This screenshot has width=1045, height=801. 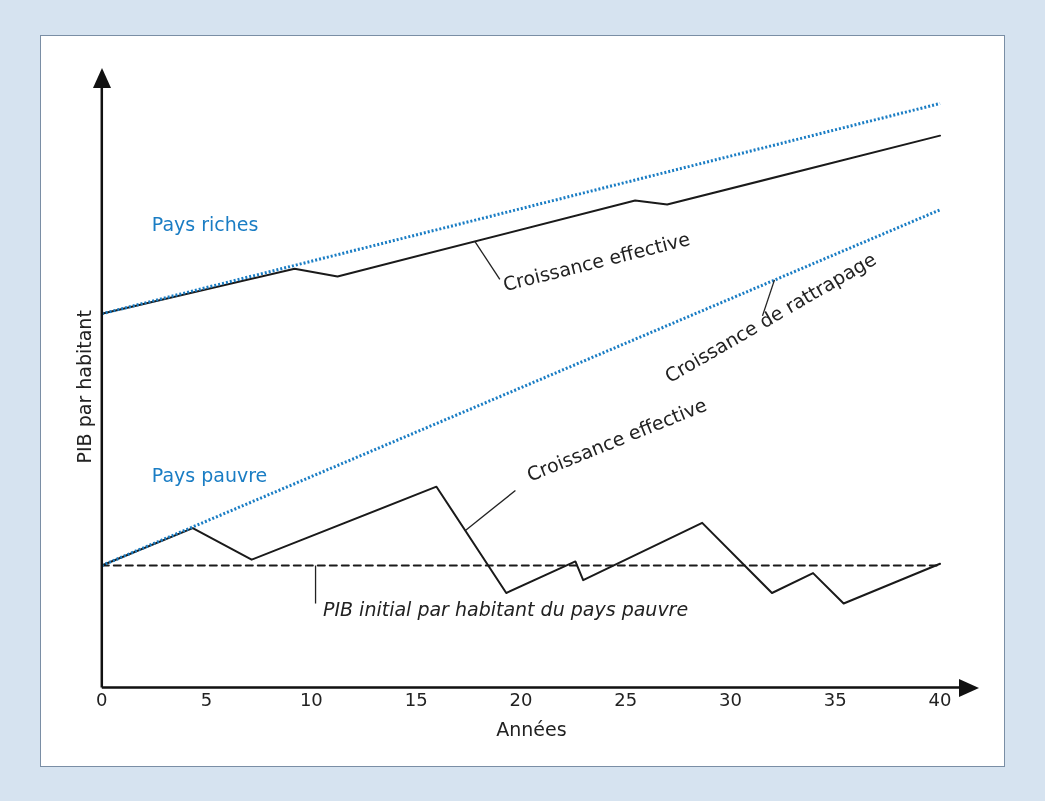 I want to click on x-tick-label: 10, so click(x=311, y=700).